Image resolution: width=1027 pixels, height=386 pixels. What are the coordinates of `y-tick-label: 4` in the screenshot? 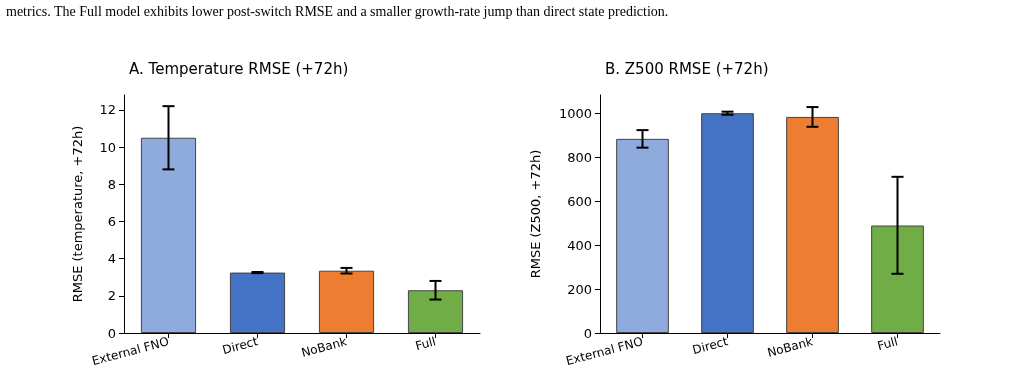 It's located at (111, 259).